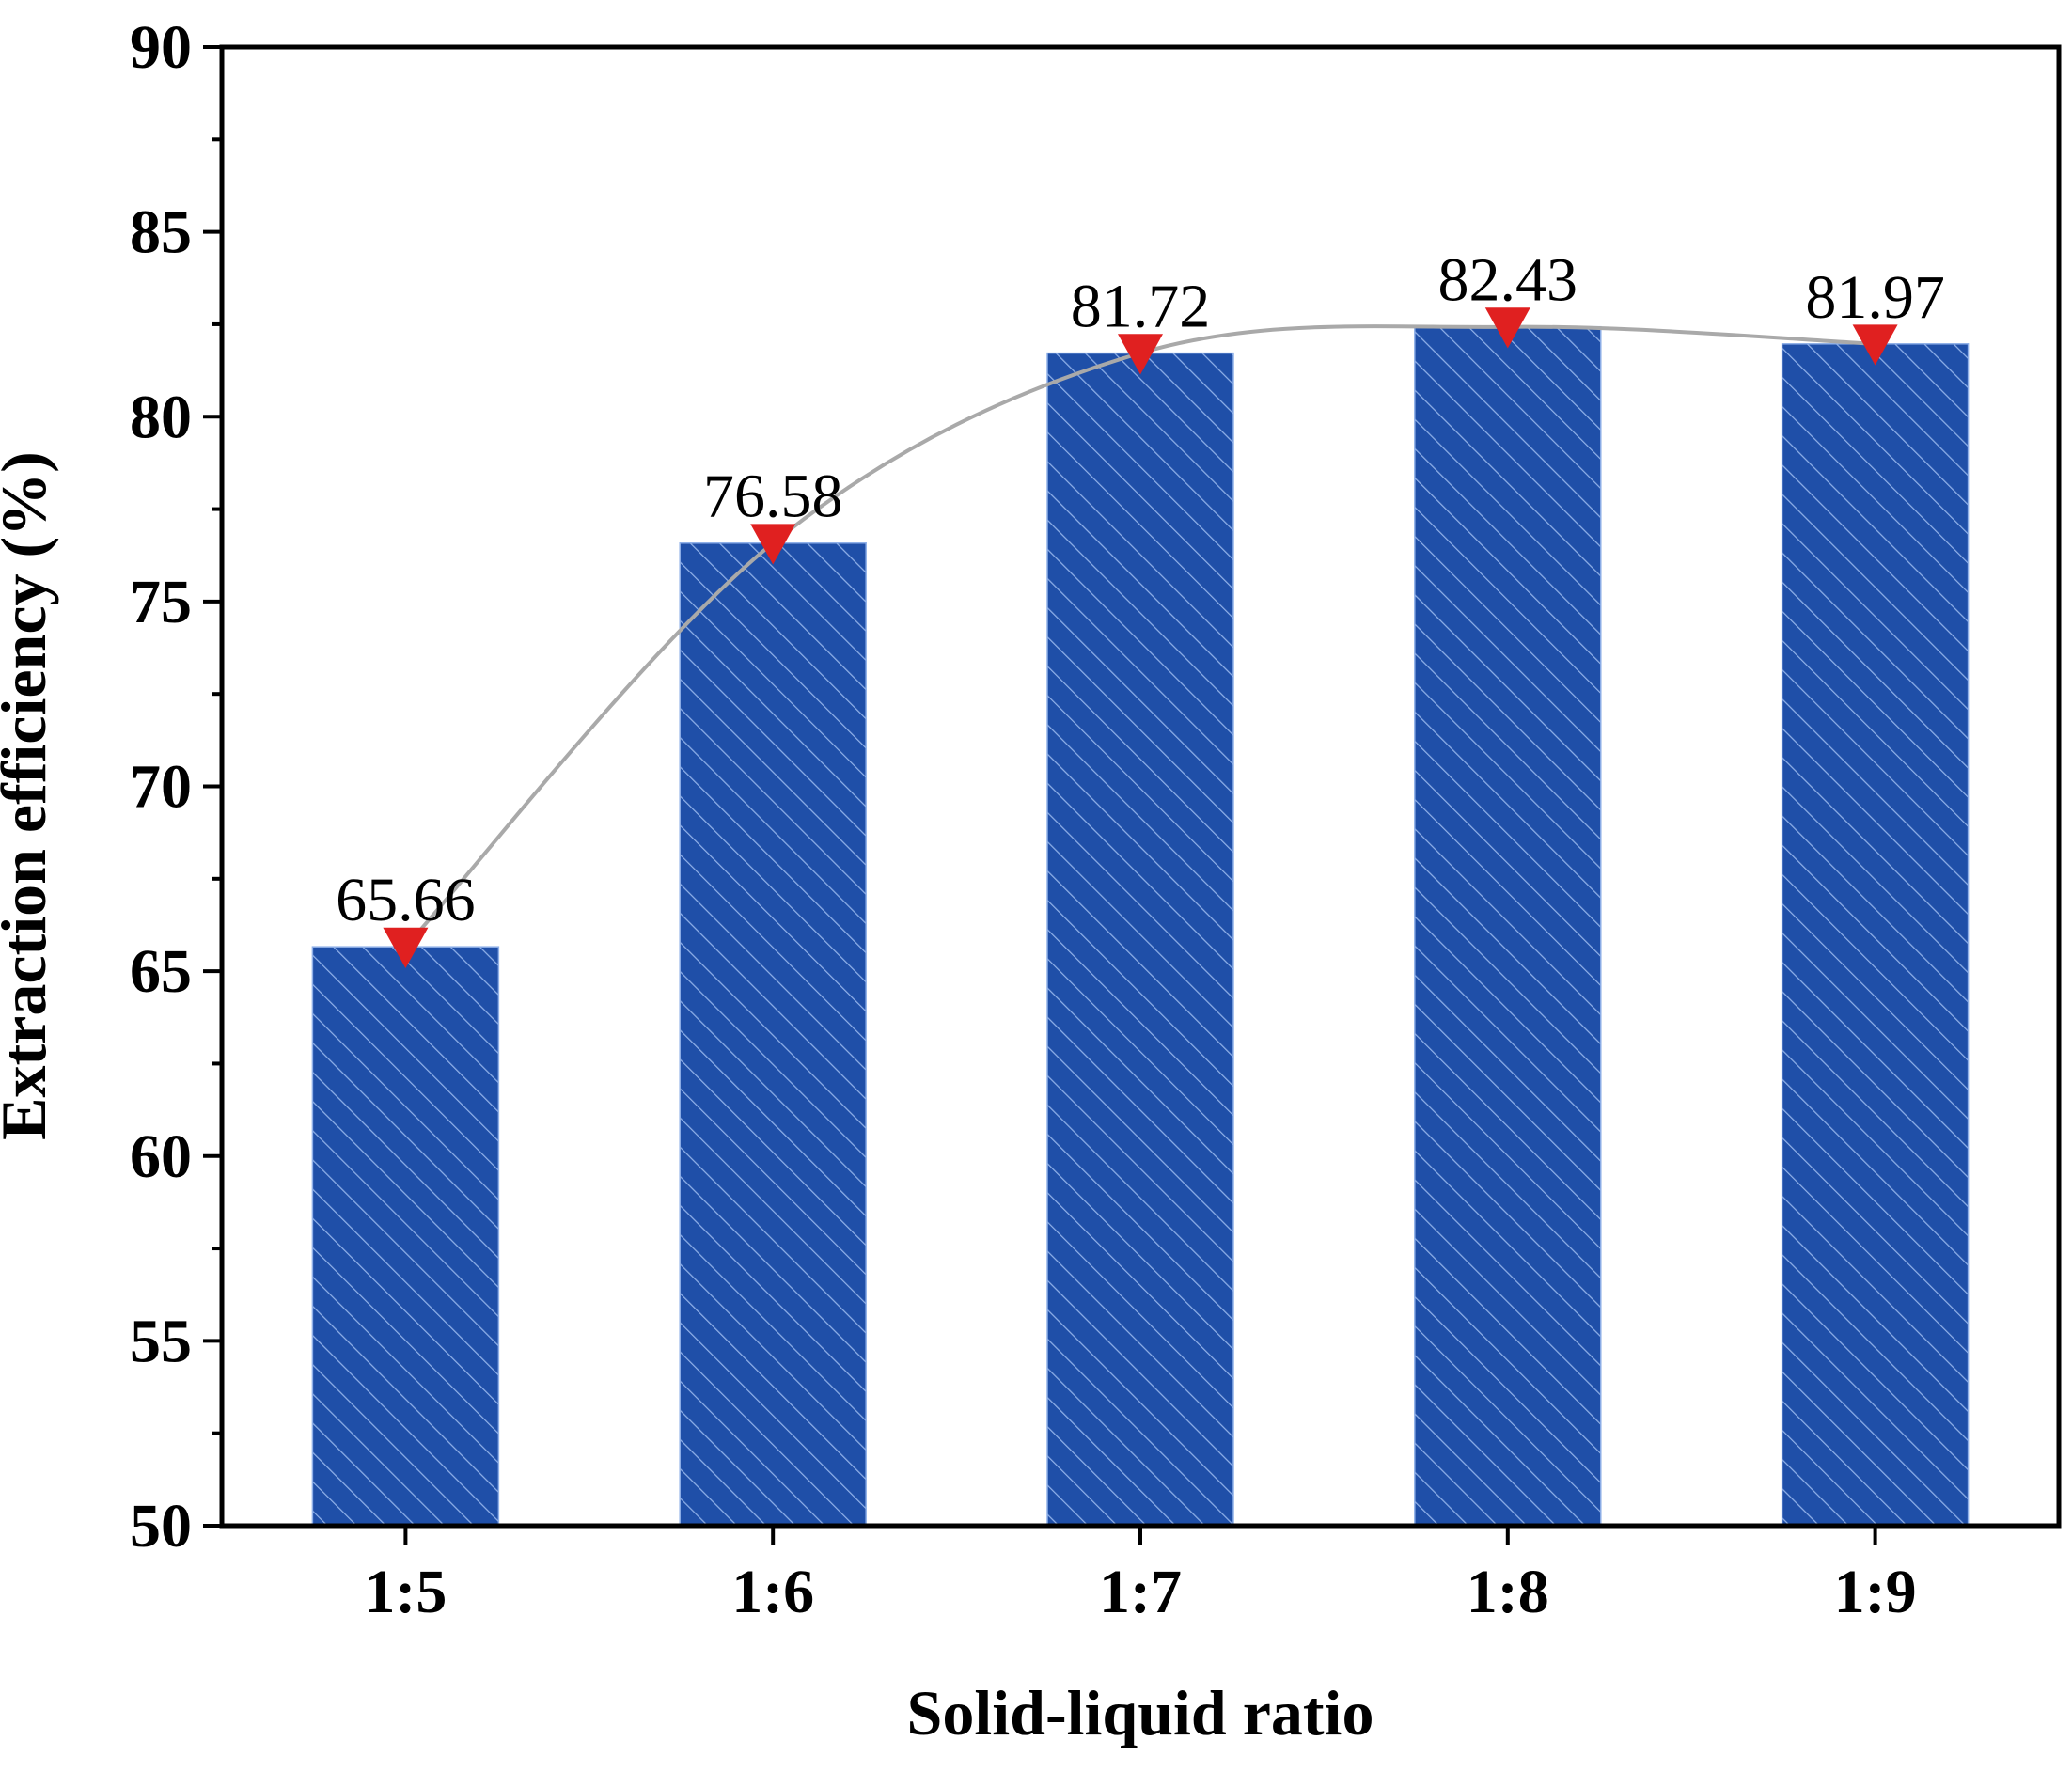  Describe the element at coordinates (1508, 926) in the screenshot. I see `bar-1:8` at that location.